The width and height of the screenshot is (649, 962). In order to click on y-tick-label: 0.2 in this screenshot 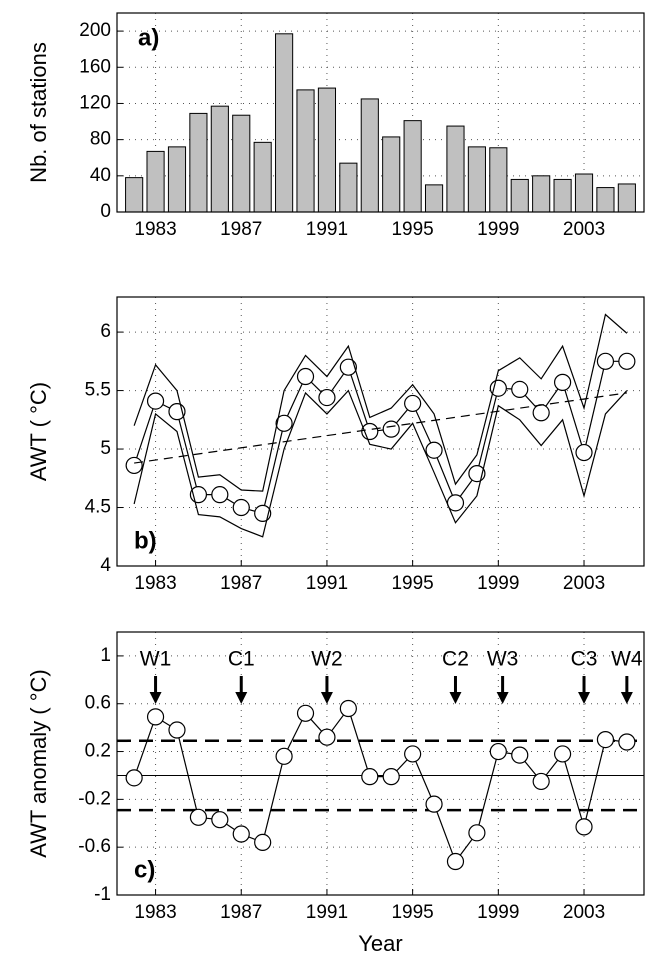, I will do `click(98, 751)`.